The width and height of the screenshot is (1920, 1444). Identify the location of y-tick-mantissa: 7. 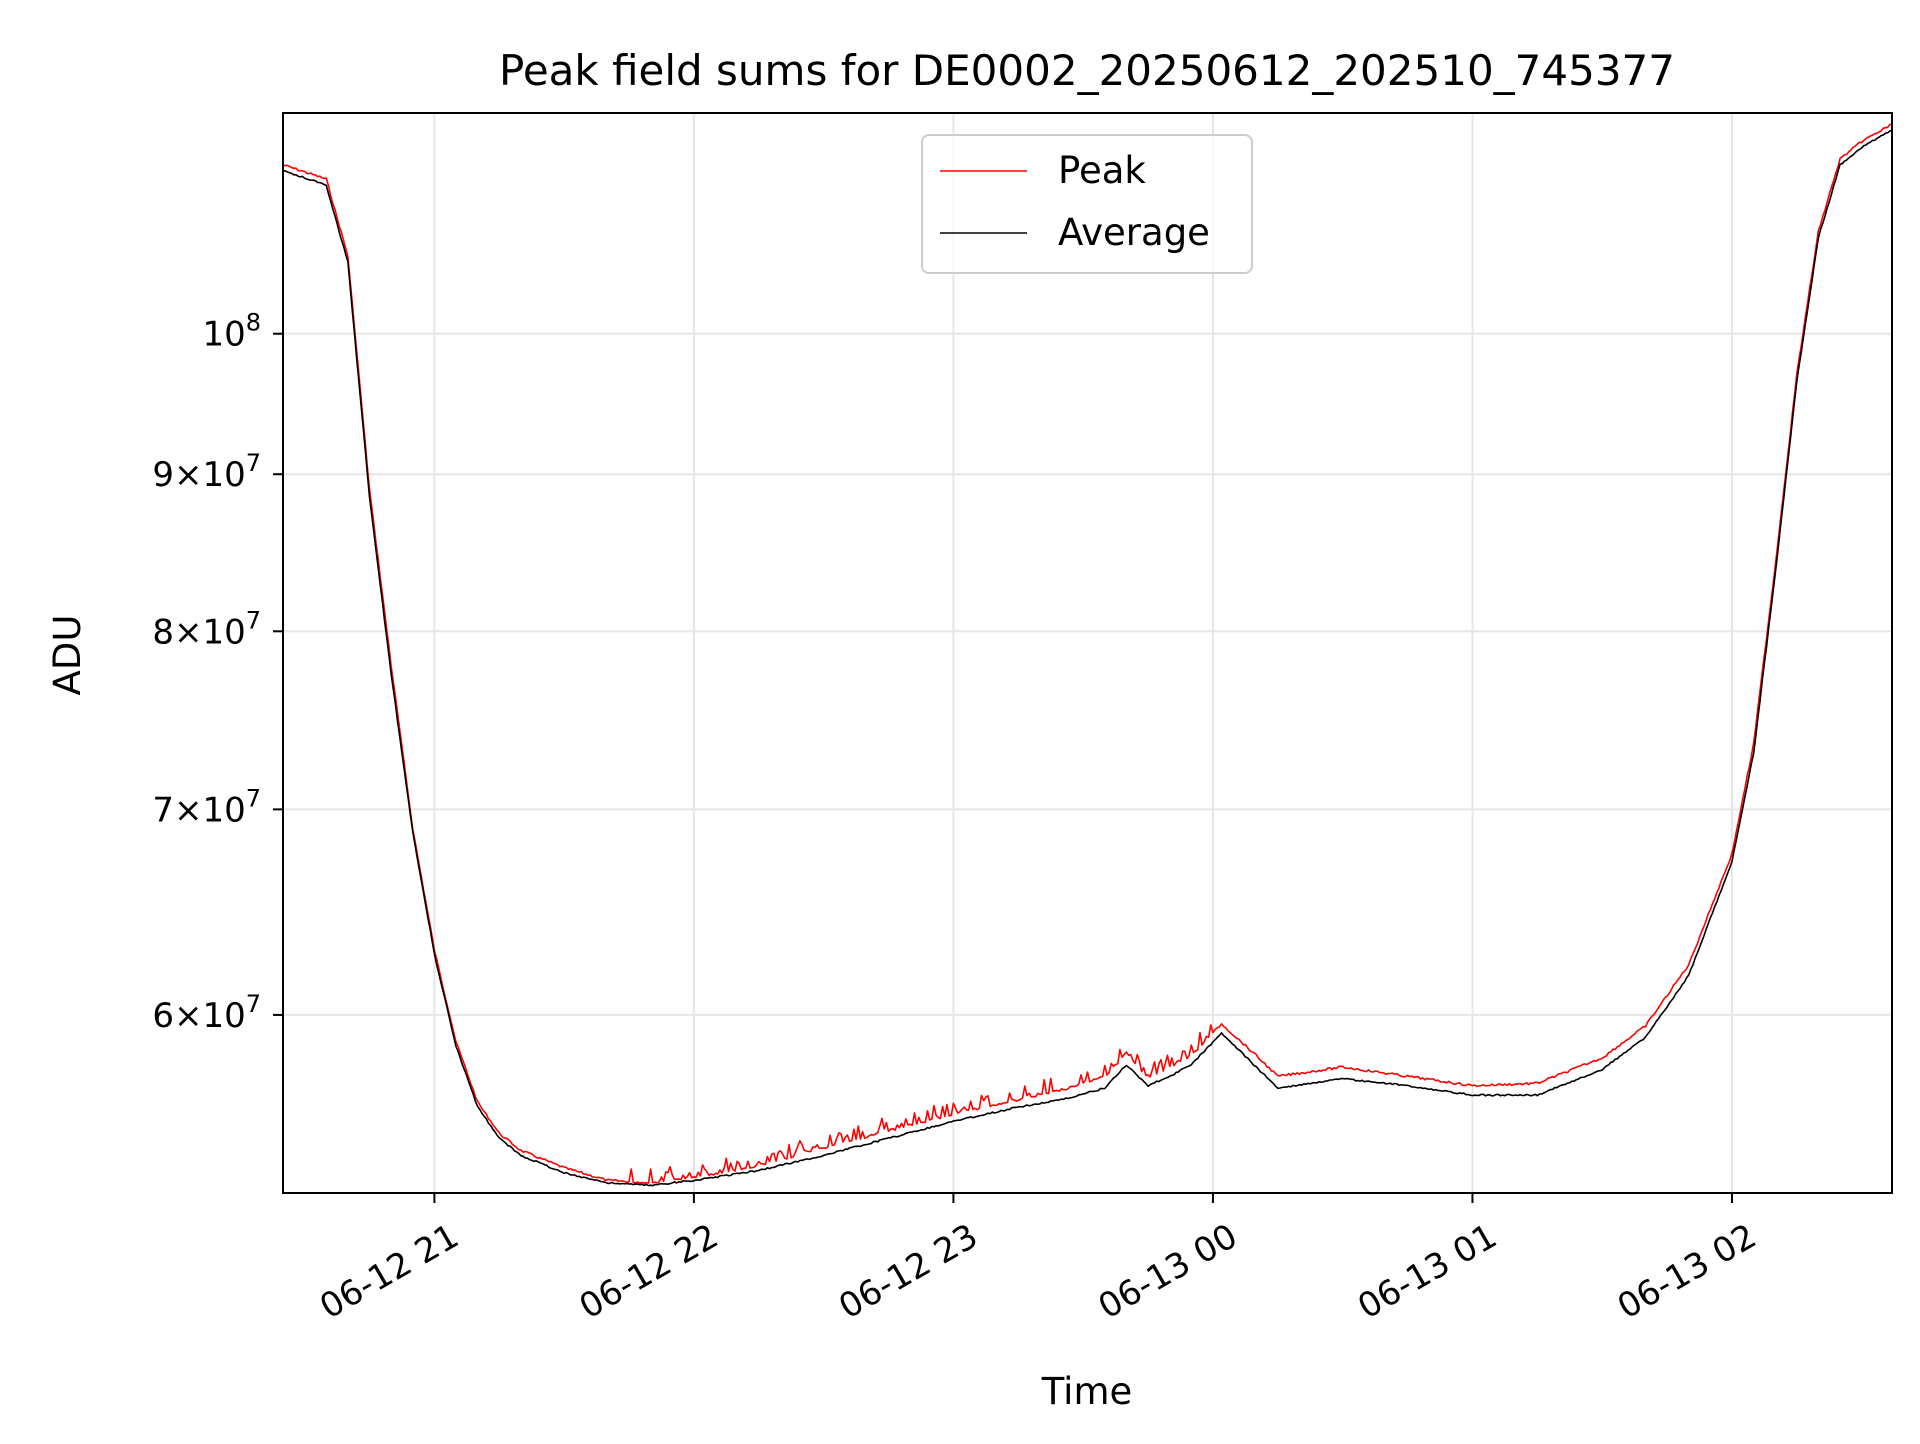
(163, 810).